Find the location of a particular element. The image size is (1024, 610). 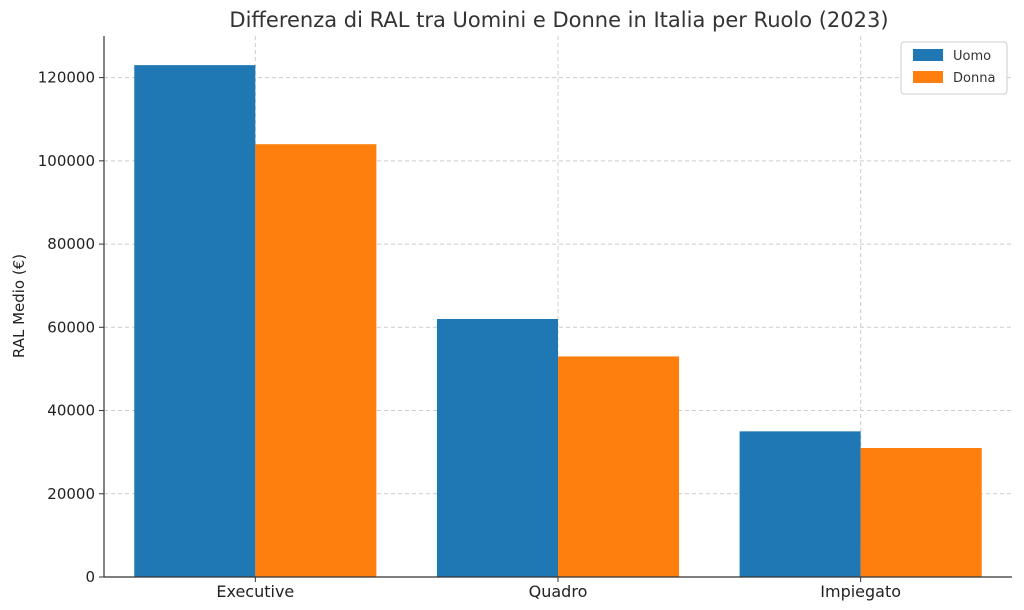

legend-label-uomo: Uomo is located at coordinates (972, 56).